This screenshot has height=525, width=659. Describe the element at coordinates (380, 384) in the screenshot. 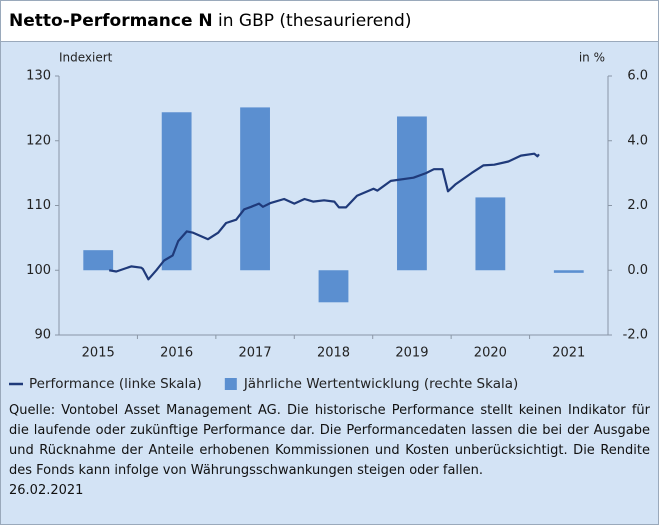

I see `legend-label: Jährliche Wertentwicklung (rechte Skala)` at that location.